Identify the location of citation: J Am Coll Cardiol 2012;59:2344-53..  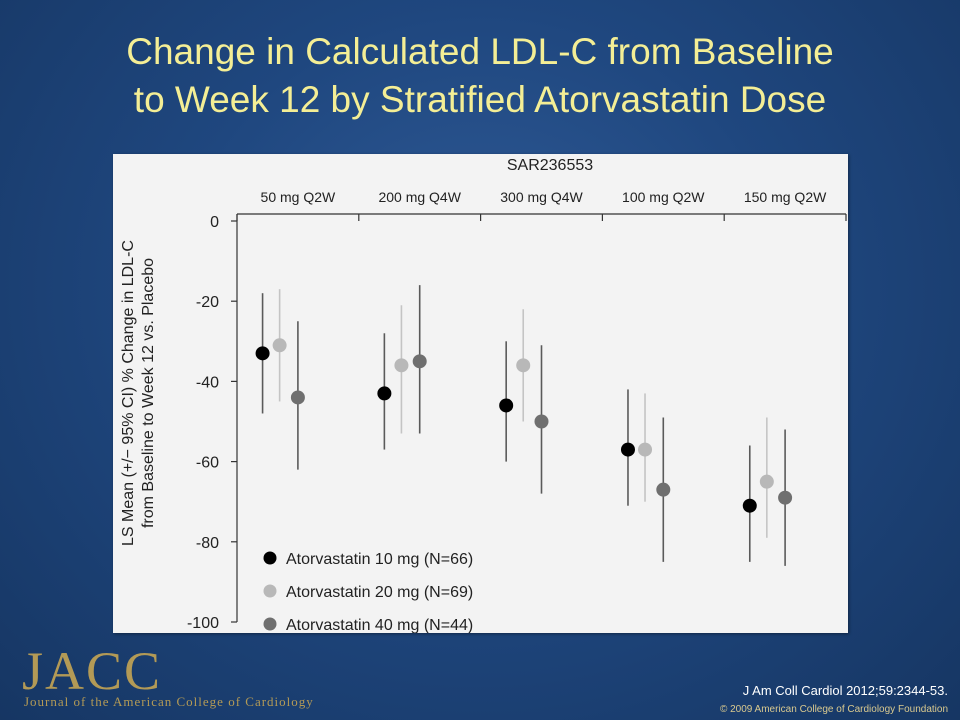
(845, 690).